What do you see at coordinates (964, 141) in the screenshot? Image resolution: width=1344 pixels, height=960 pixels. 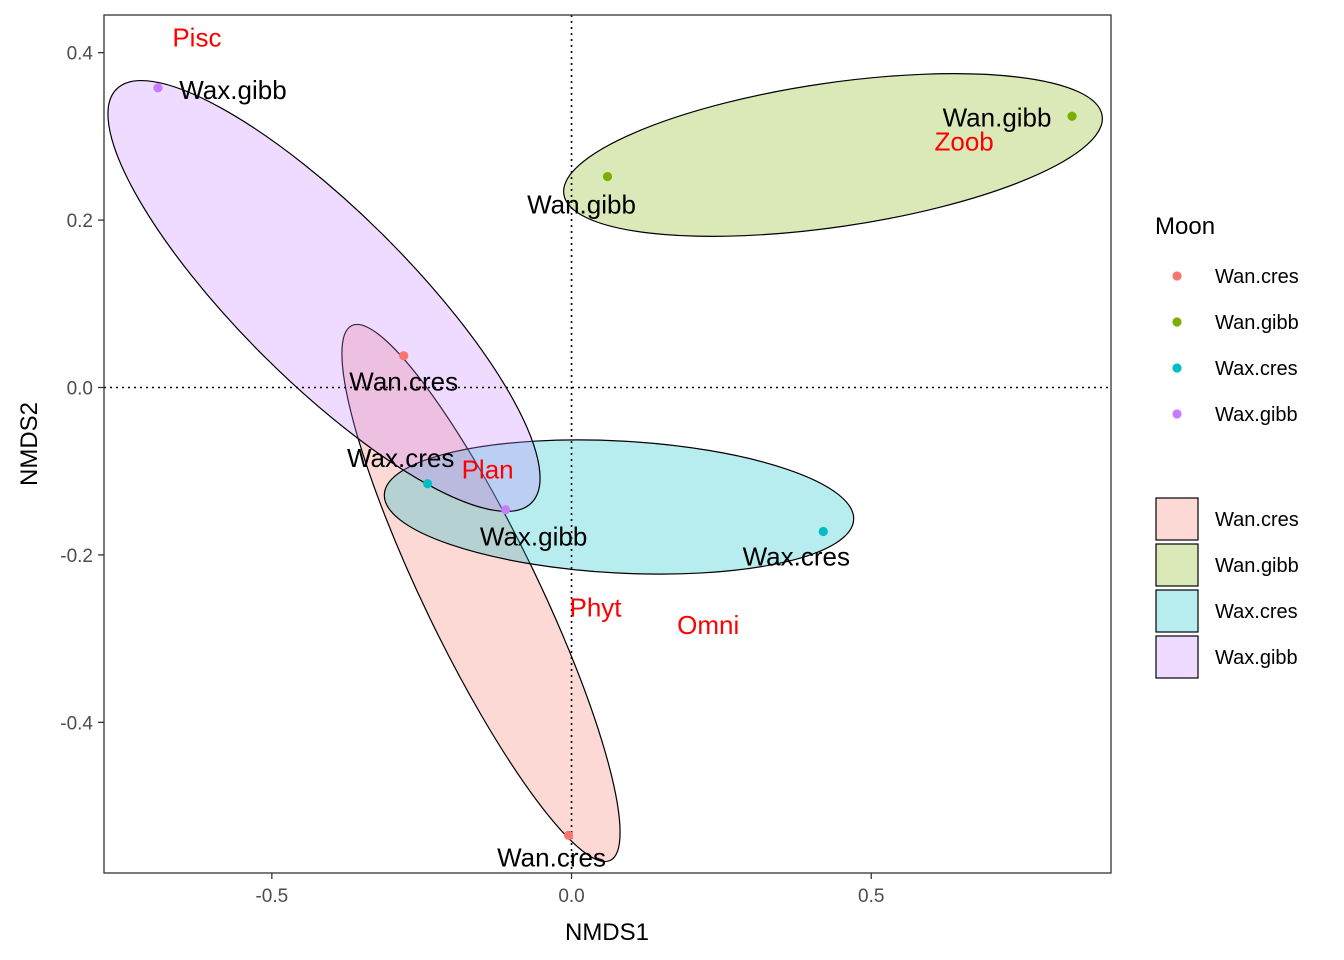 I see `group-label-zoob: Zoob` at bounding box center [964, 141].